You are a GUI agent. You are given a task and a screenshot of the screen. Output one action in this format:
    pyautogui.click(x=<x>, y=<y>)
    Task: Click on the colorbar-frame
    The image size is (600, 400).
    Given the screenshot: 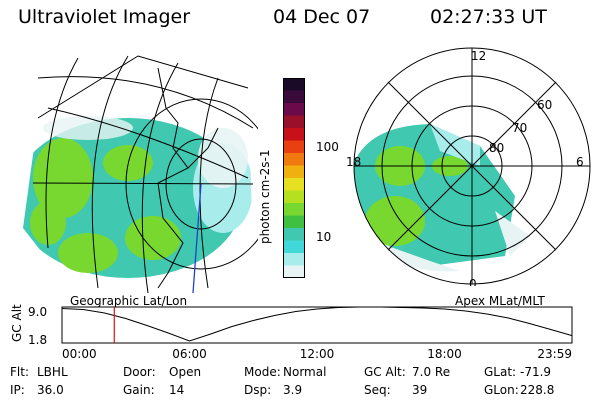 What is the action you would take?
    pyautogui.click(x=294, y=178)
    